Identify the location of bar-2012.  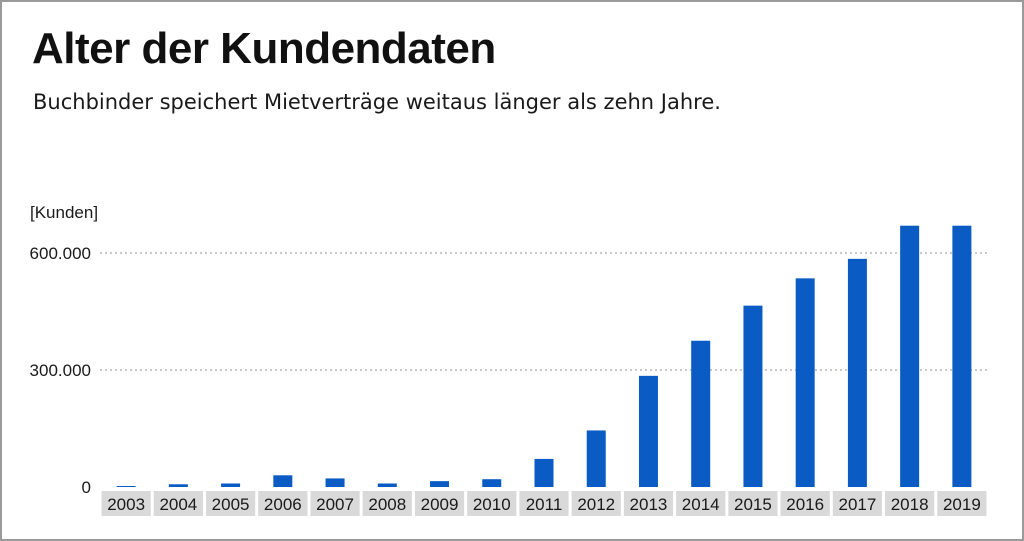
(596, 458).